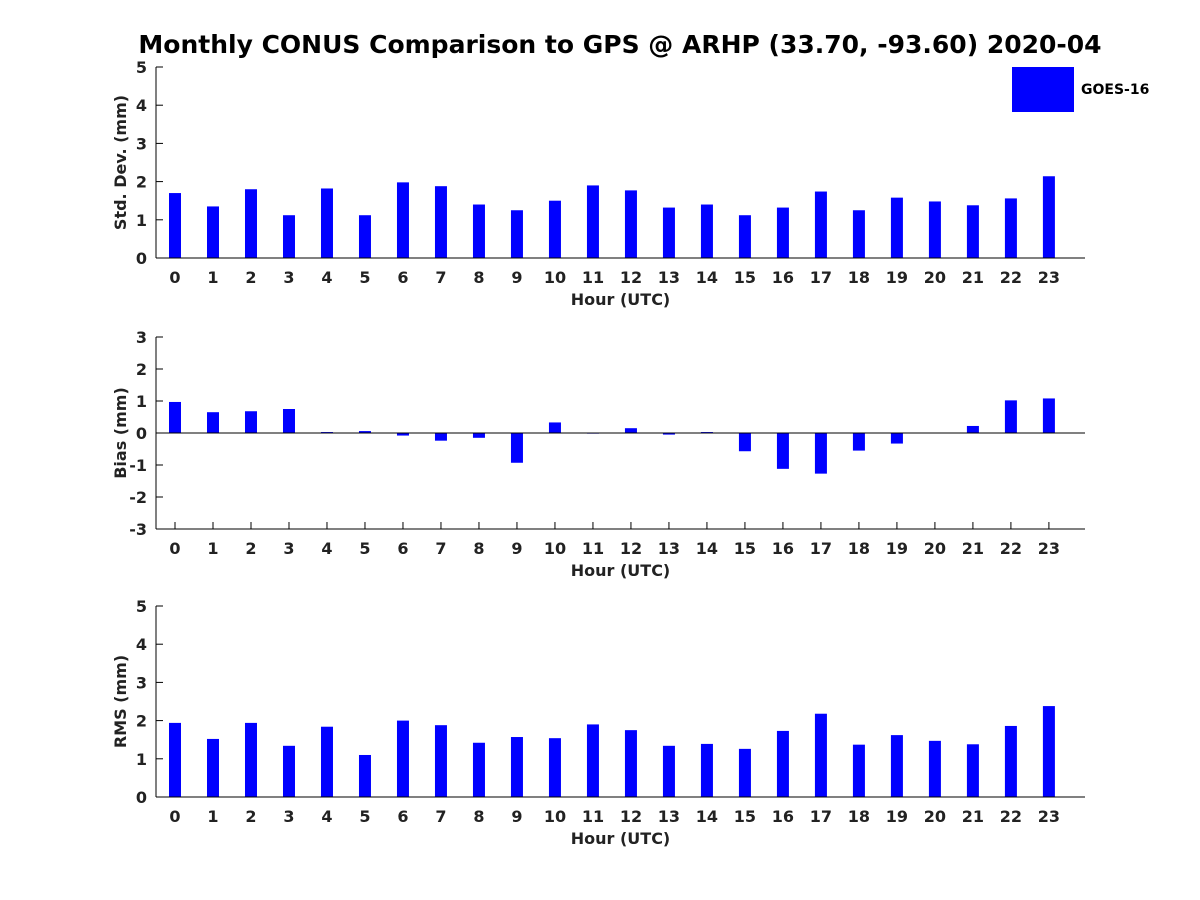 The width and height of the screenshot is (1200, 900). I want to click on y-tick-label: 3, so click(141, 337).